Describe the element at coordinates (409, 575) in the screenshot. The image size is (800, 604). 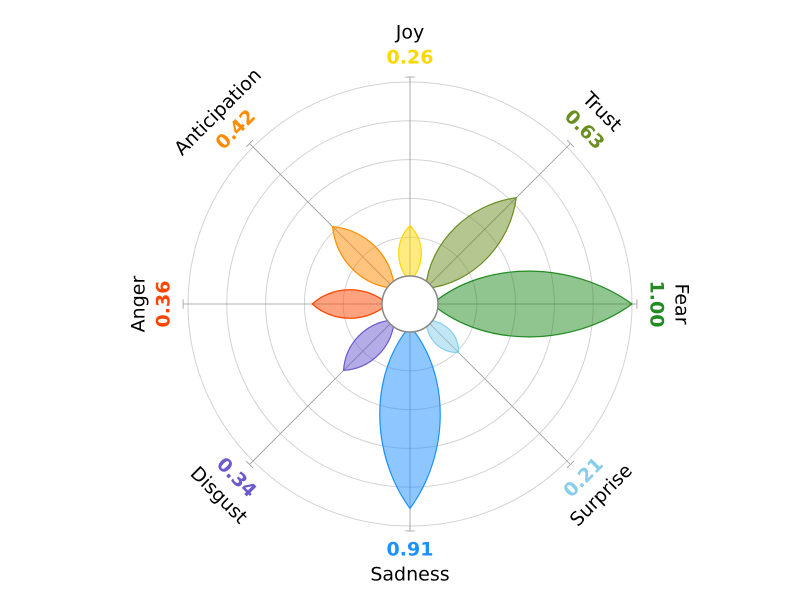
I see `category-label: Sadness` at that location.